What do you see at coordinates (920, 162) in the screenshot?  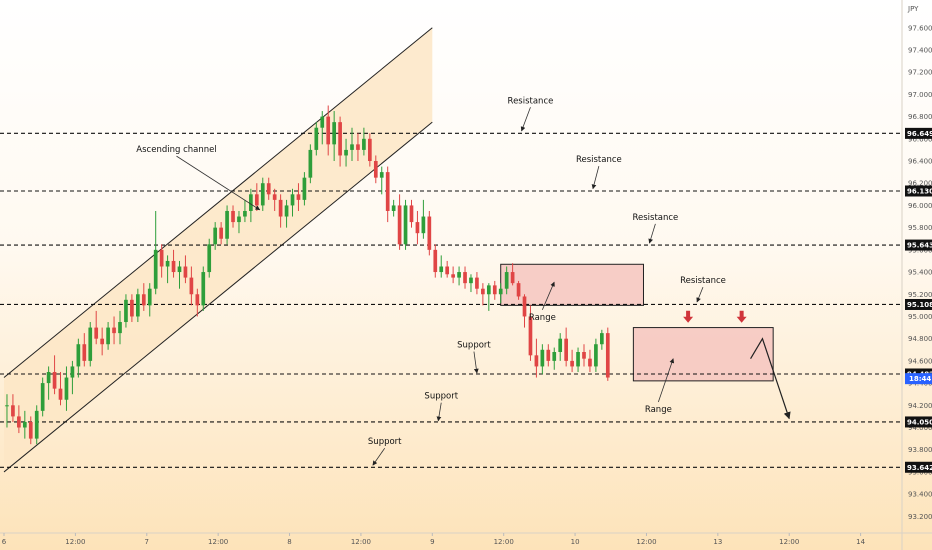 I see `y-tick-label: 96.400` at bounding box center [920, 162].